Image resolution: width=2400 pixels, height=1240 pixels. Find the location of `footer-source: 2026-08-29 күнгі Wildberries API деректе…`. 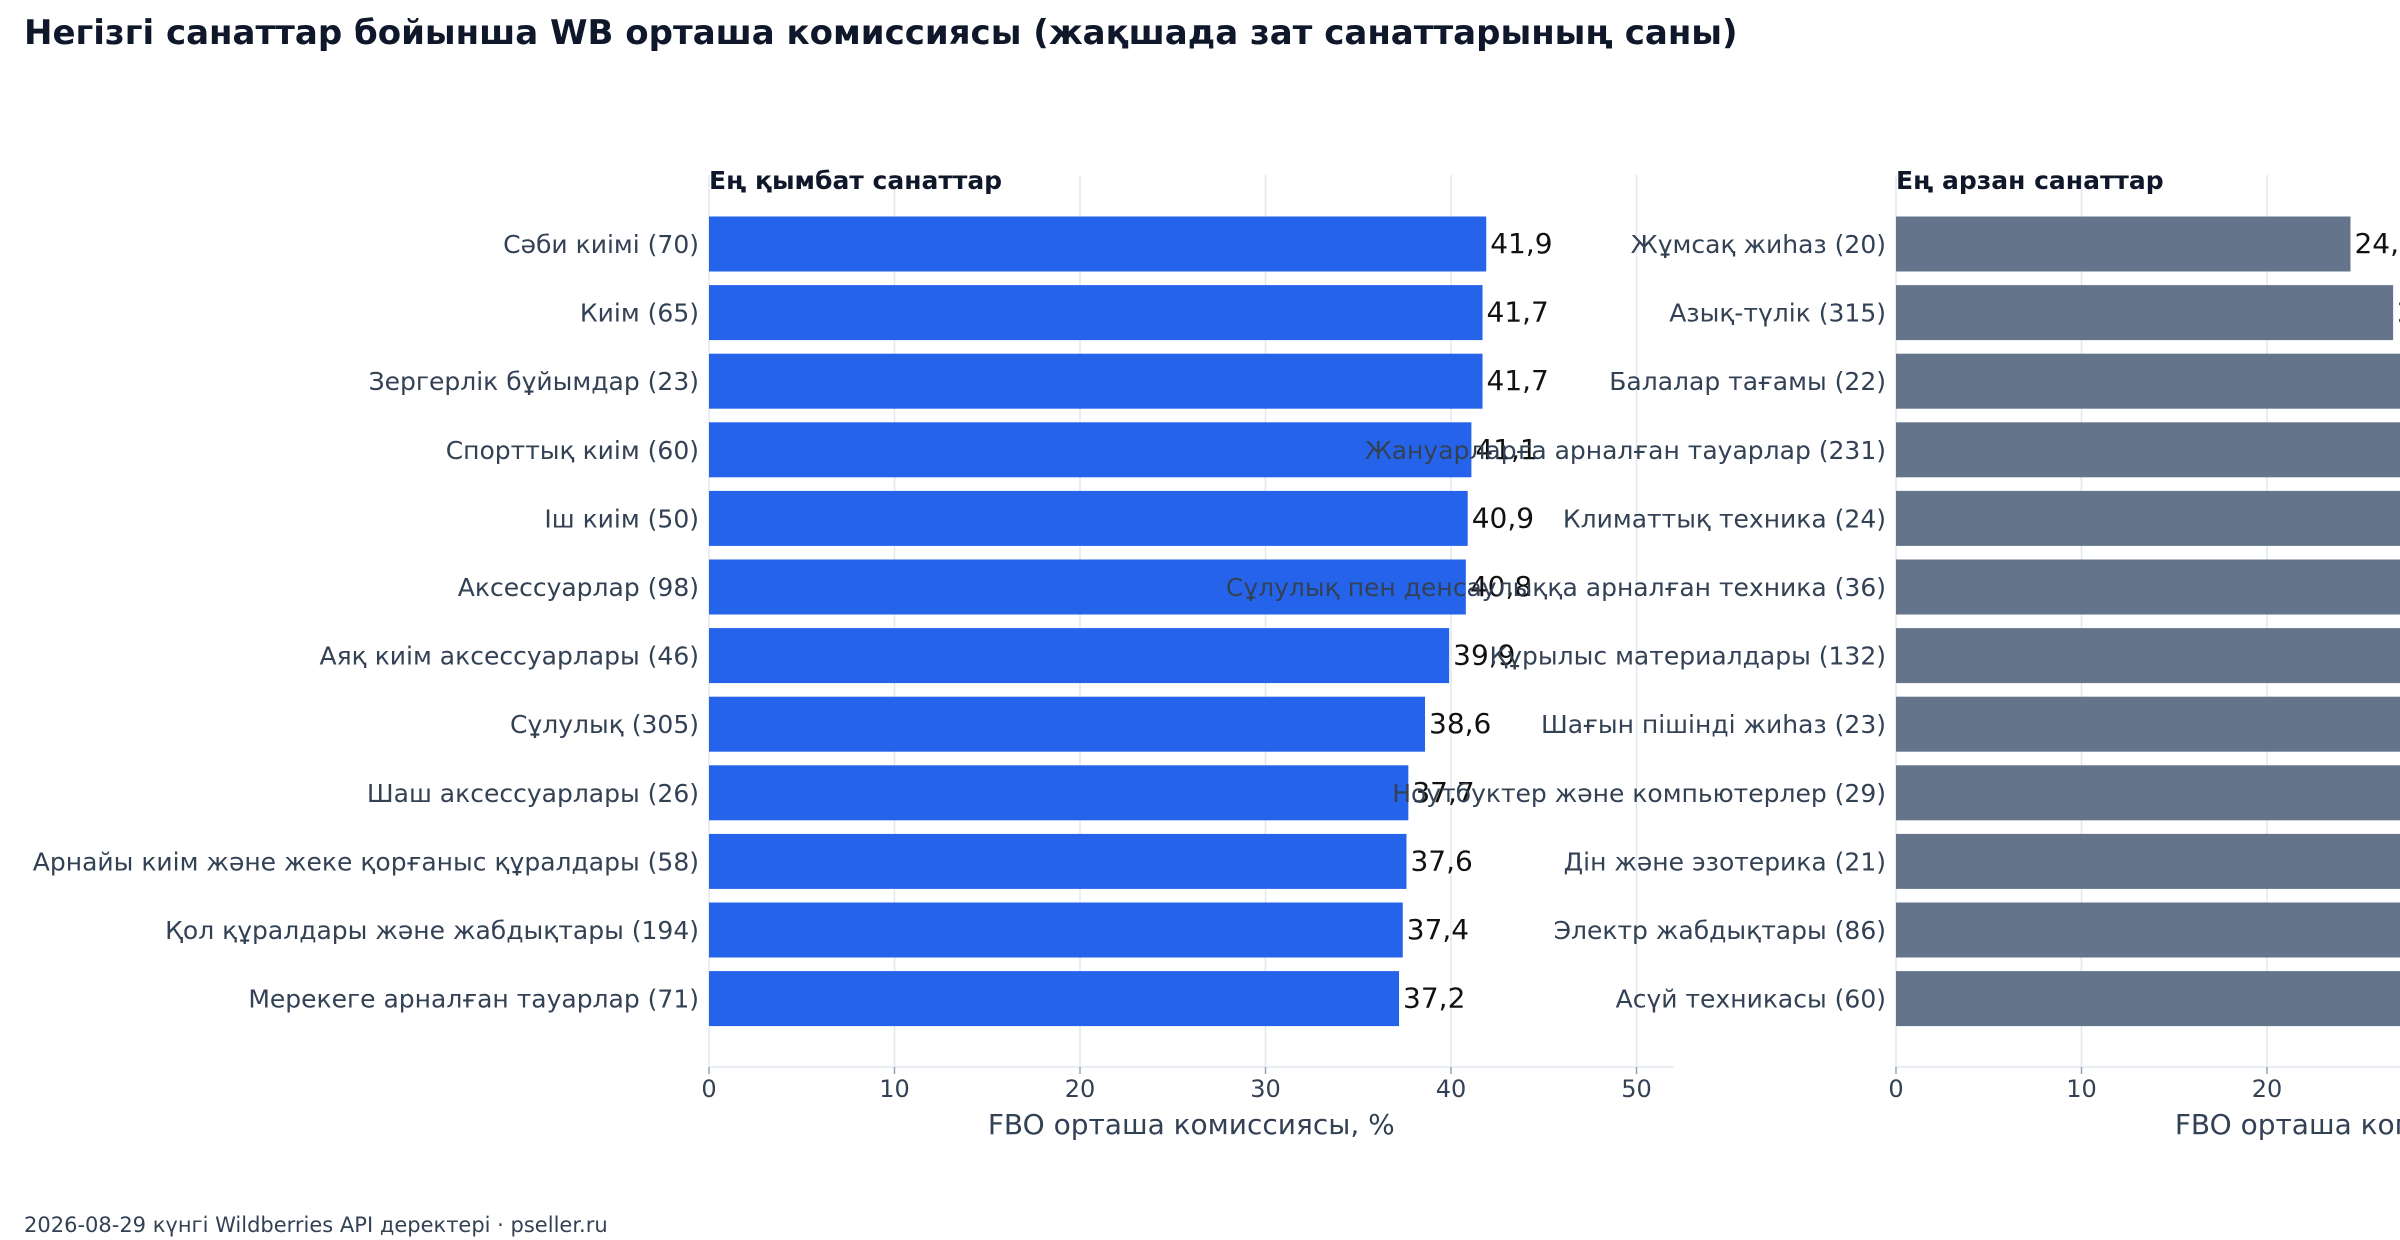

footer-source: 2026-08-29 күнгі Wildberries API деректе… is located at coordinates (316, 1225).